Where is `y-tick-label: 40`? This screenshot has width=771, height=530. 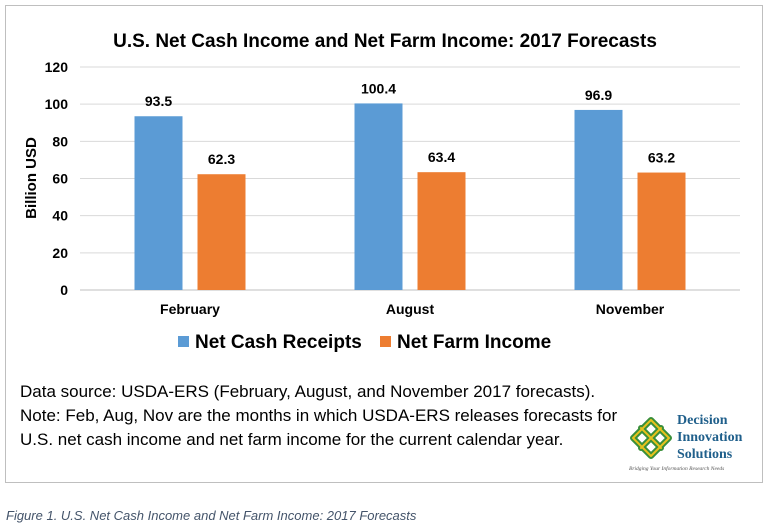 y-tick-label: 40 is located at coordinates (60, 216).